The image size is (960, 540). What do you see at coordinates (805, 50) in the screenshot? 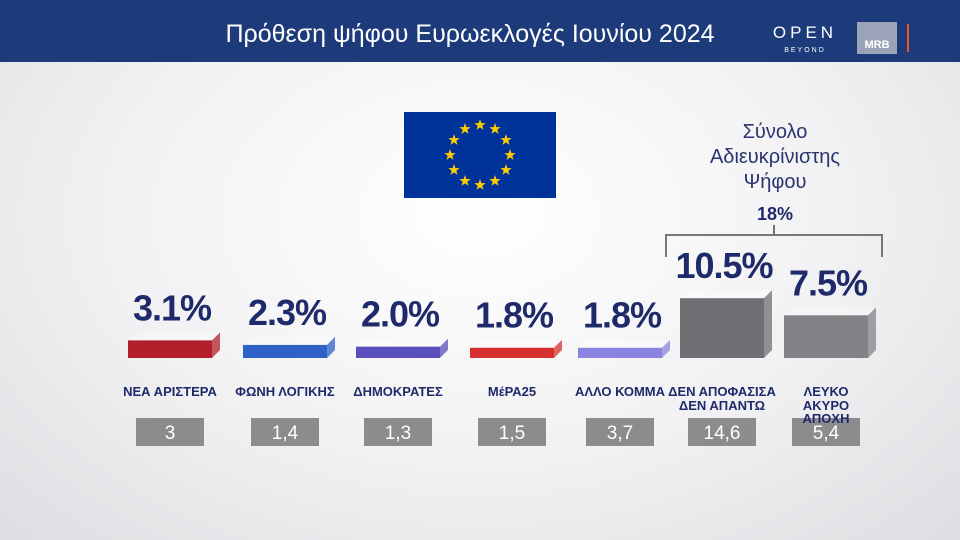
I see `logo-sub: BEYOND` at bounding box center [805, 50].